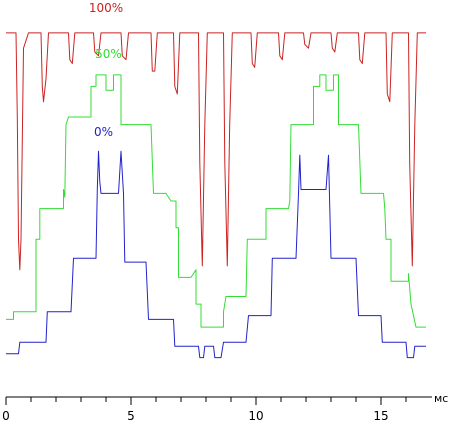  Describe the element at coordinates (441, 398) in the screenshot. I see `x-axis-unit-label: мс` at that location.